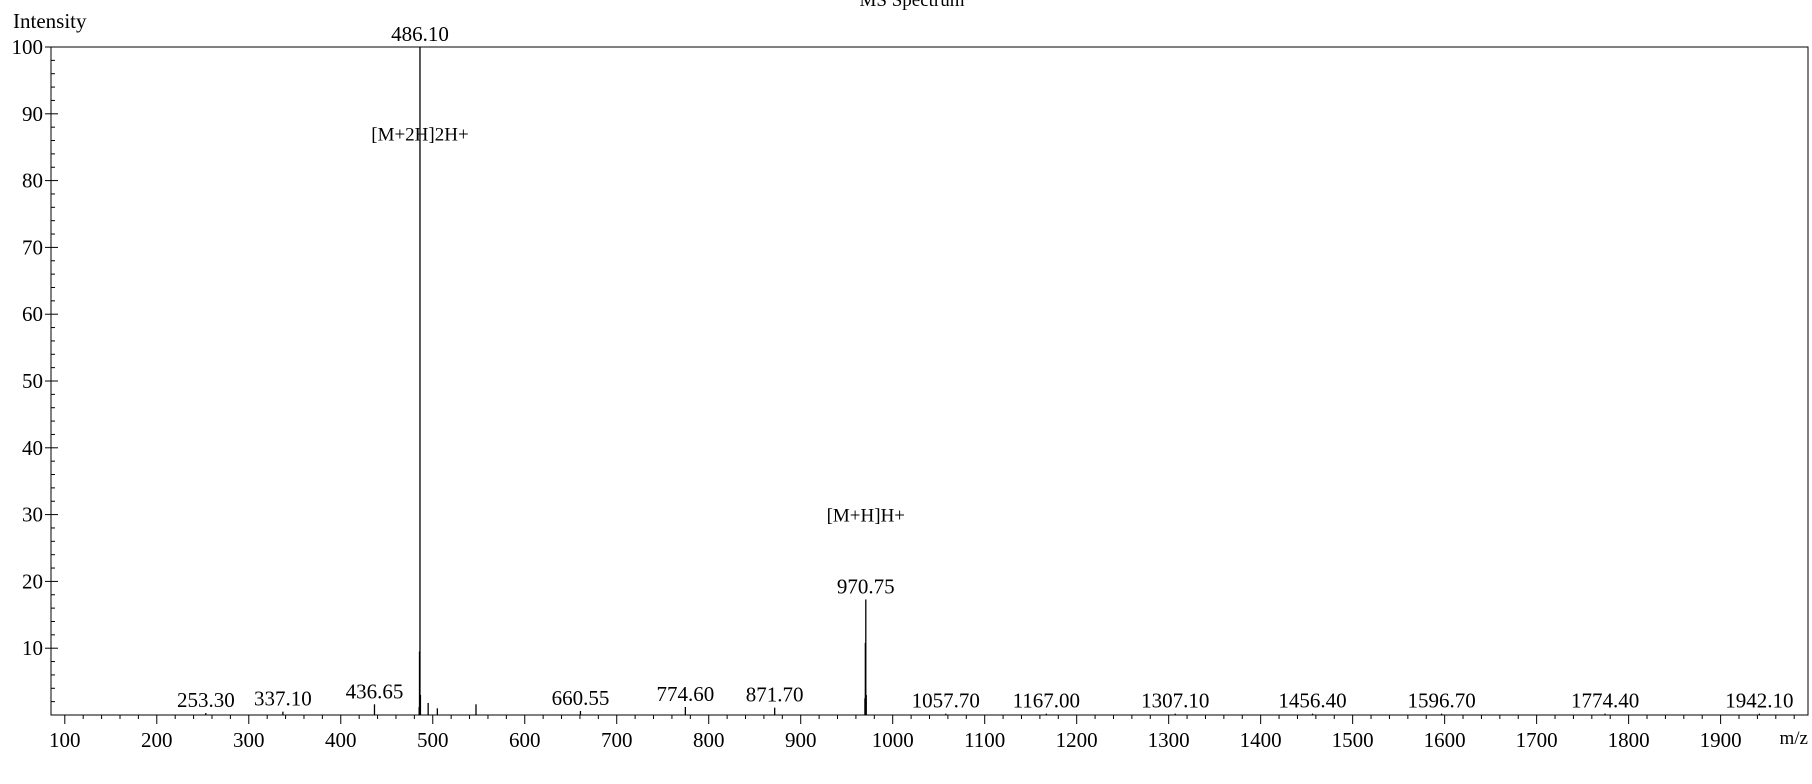  What do you see at coordinates (420, 34) in the screenshot?
I see `peak-label: 486.10` at bounding box center [420, 34].